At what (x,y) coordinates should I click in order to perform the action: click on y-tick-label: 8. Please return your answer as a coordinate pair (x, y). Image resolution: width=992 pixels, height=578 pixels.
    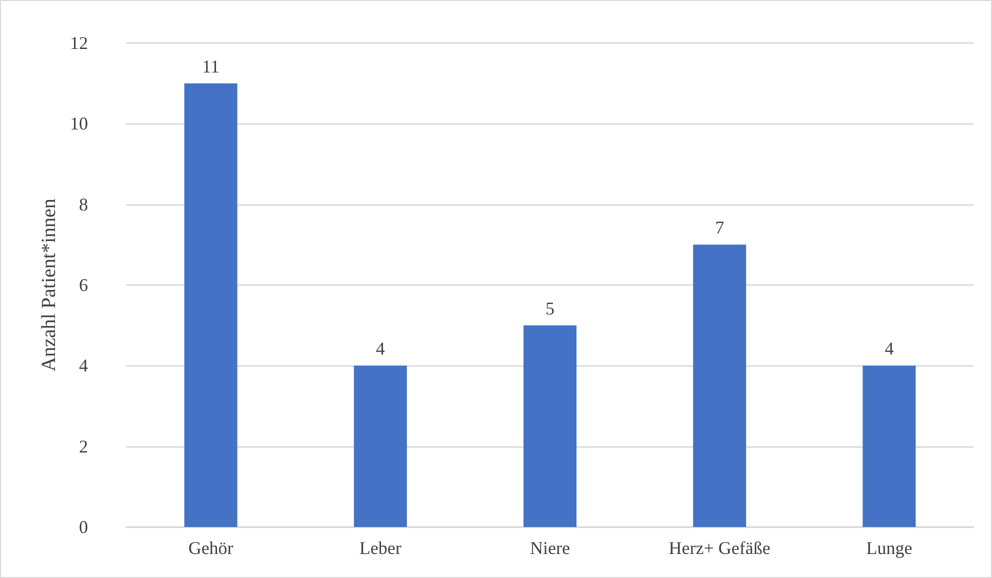
    Looking at the image, I should click on (83, 204).